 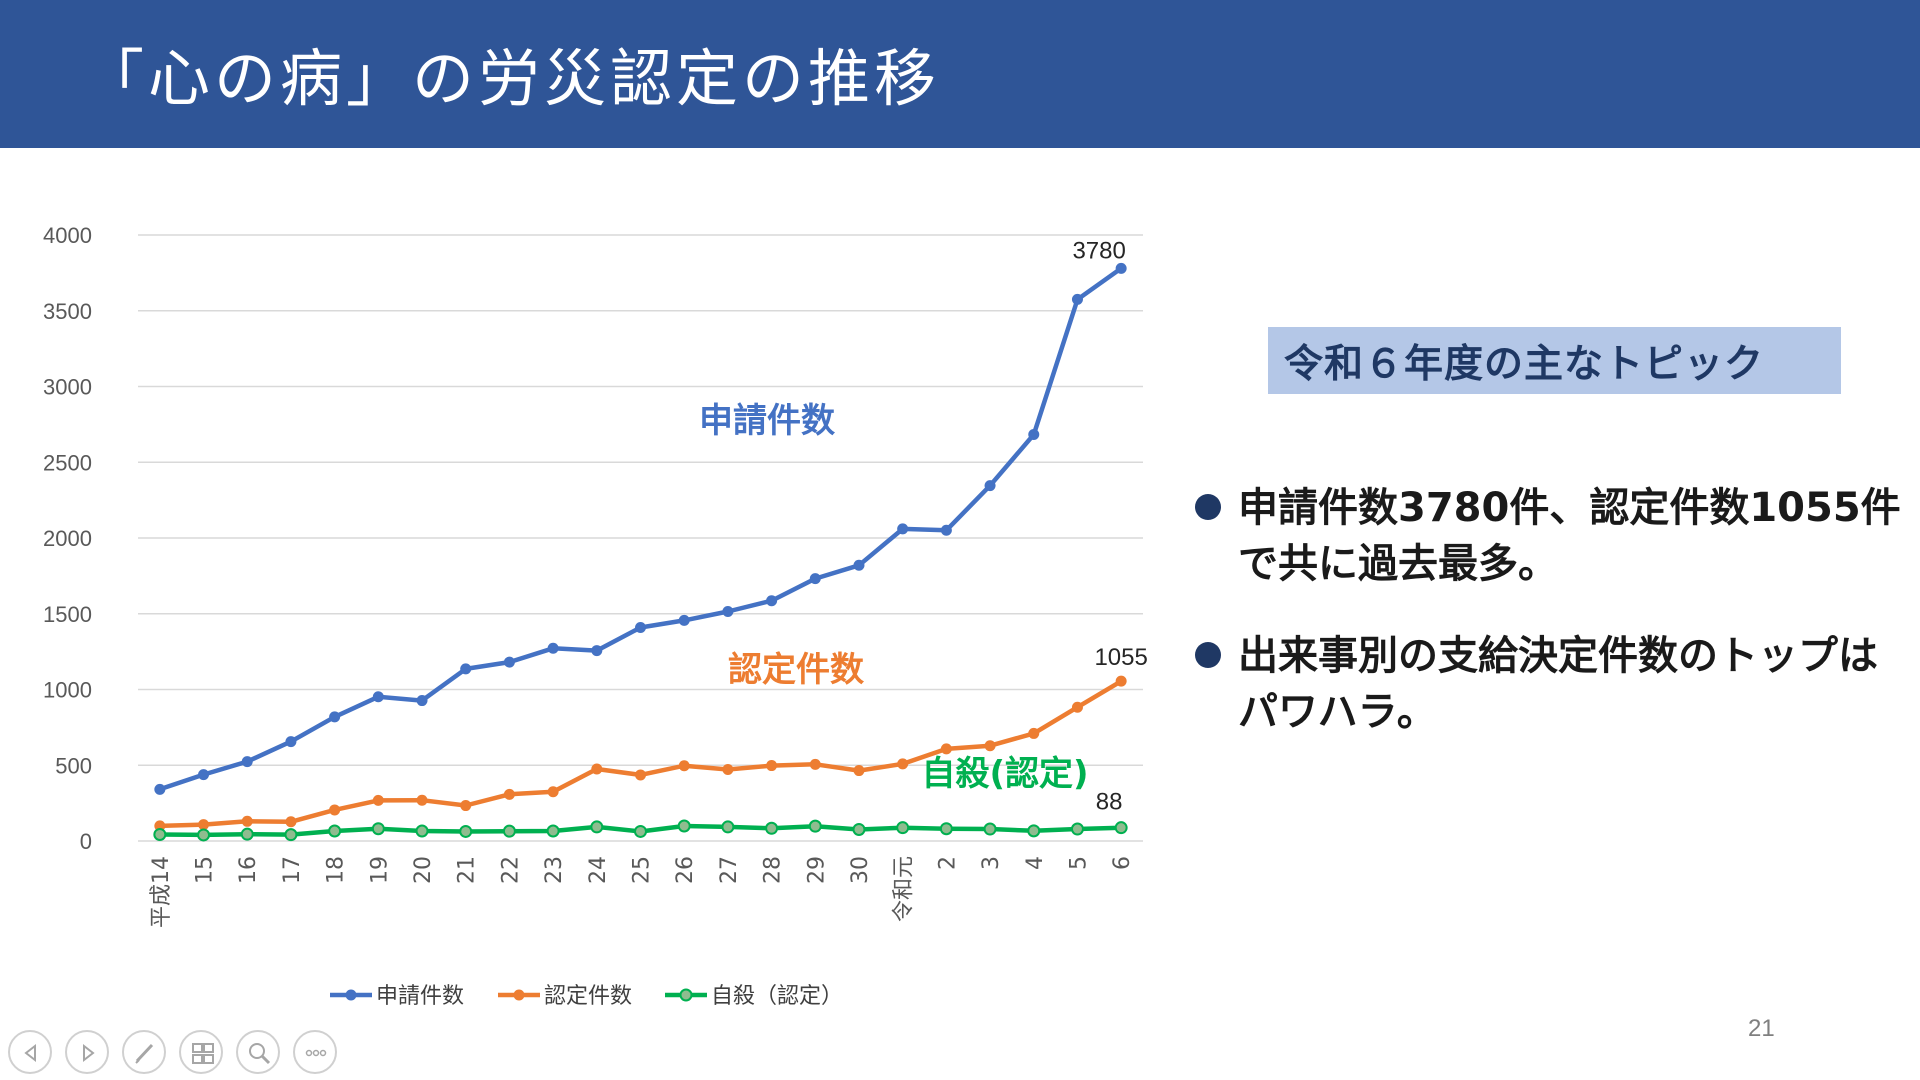 I want to click on zoom-icon, so click(x=260, y=1054).